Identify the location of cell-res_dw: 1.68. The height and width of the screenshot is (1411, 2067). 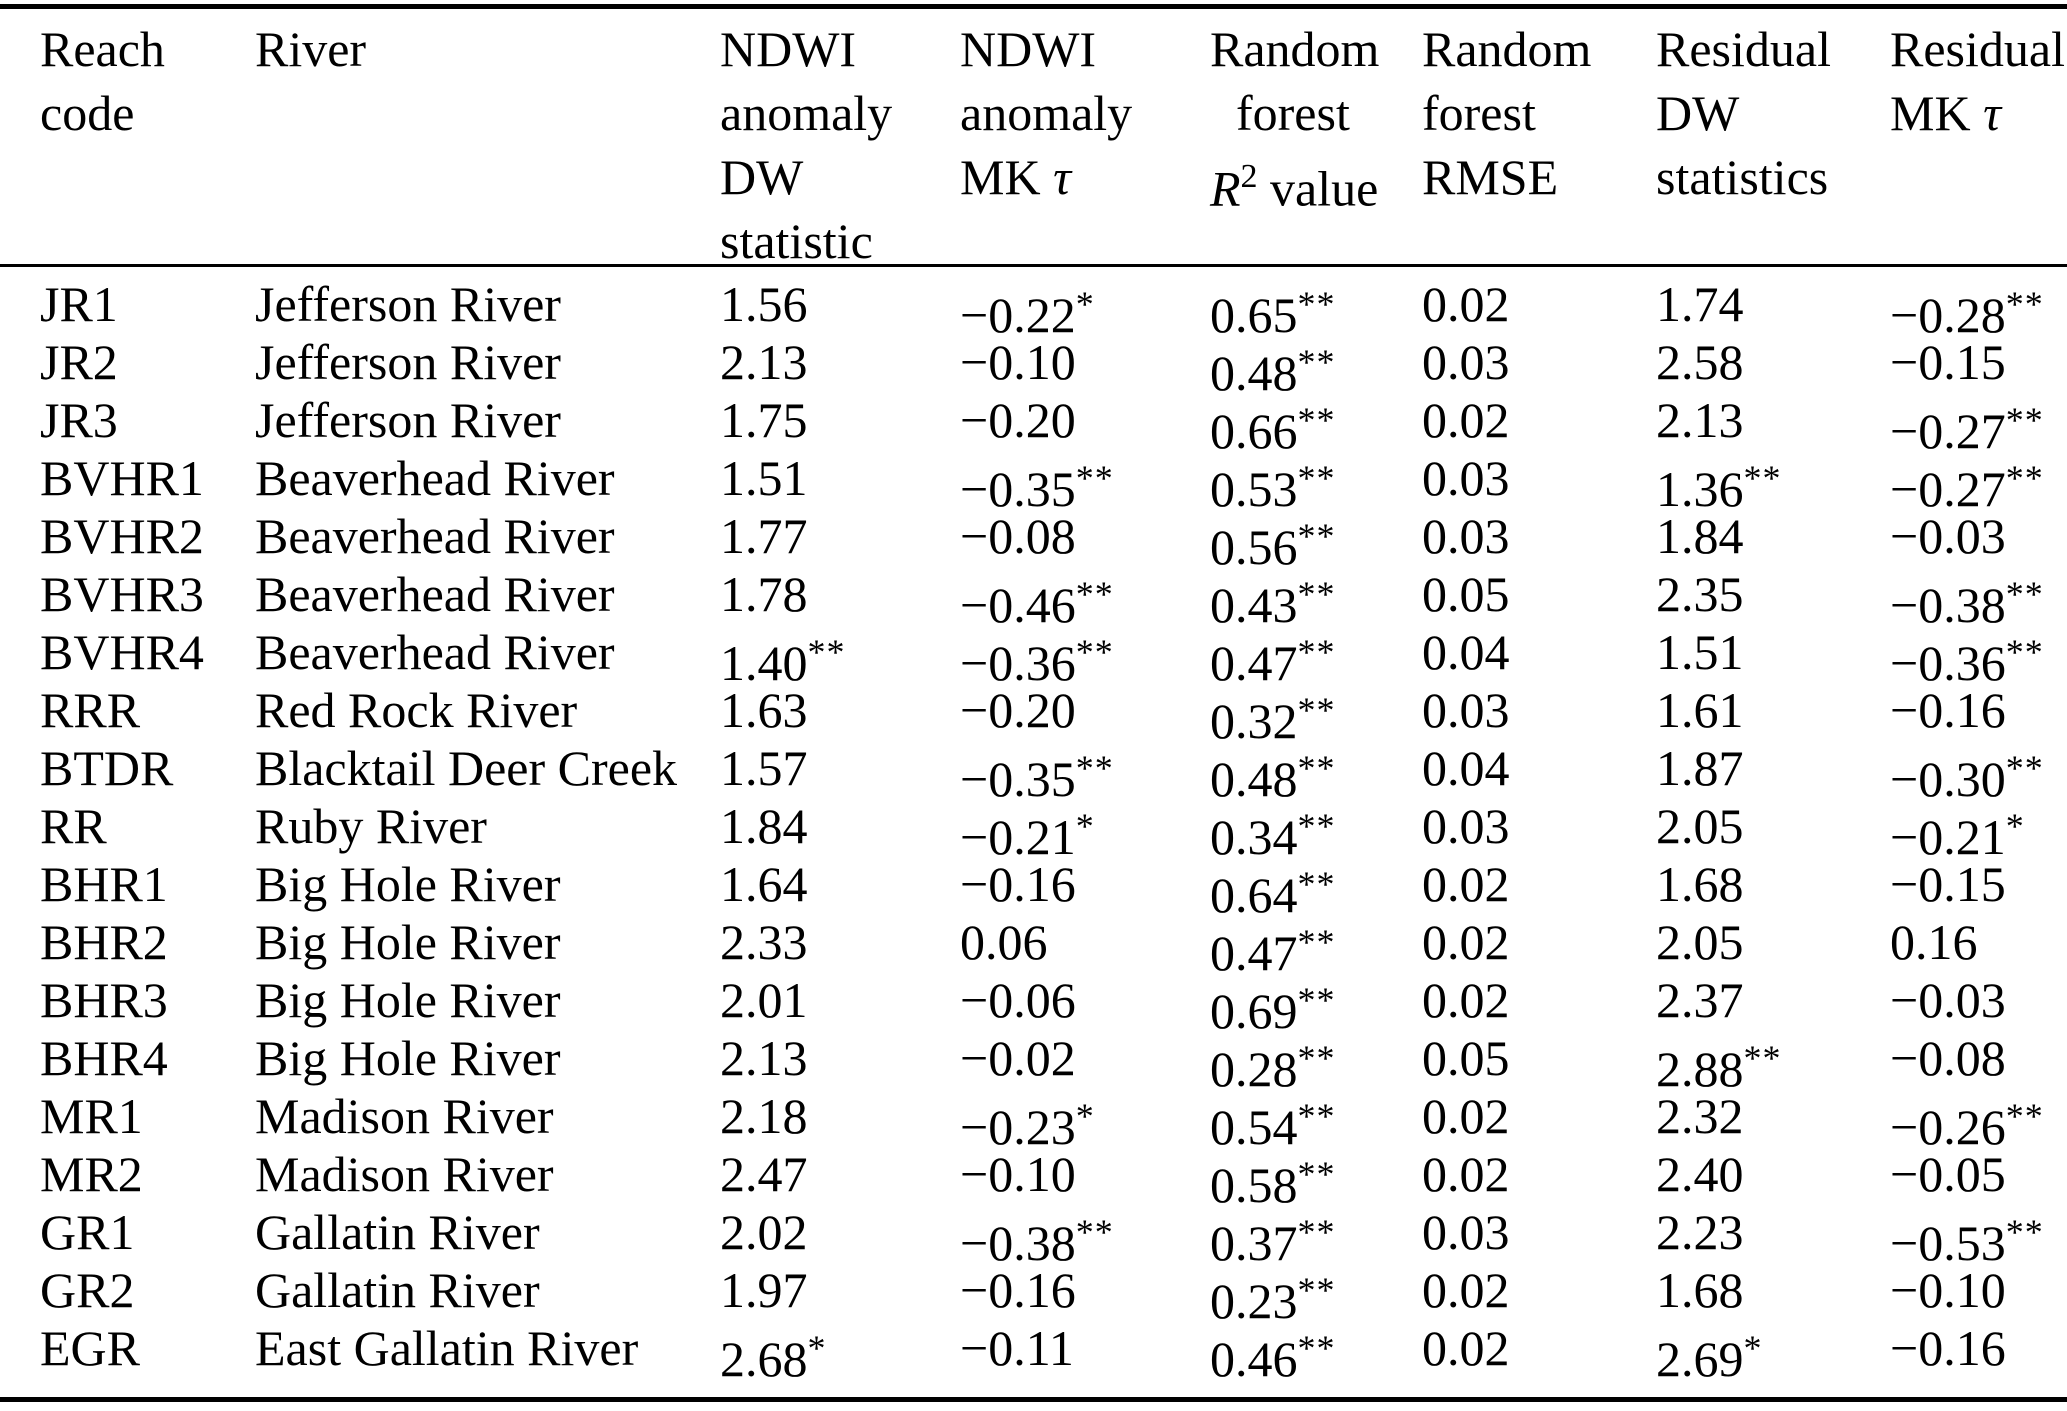
(1700, 1290).